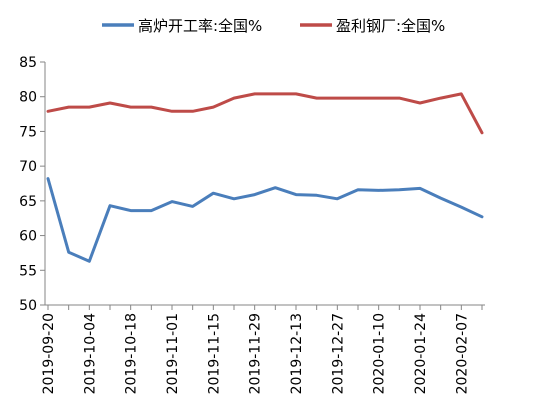  Describe the element at coordinates (273, 26) in the screenshot. I see `legend: 高炉开工率:全国% 盈利钢厂:全国%` at that location.